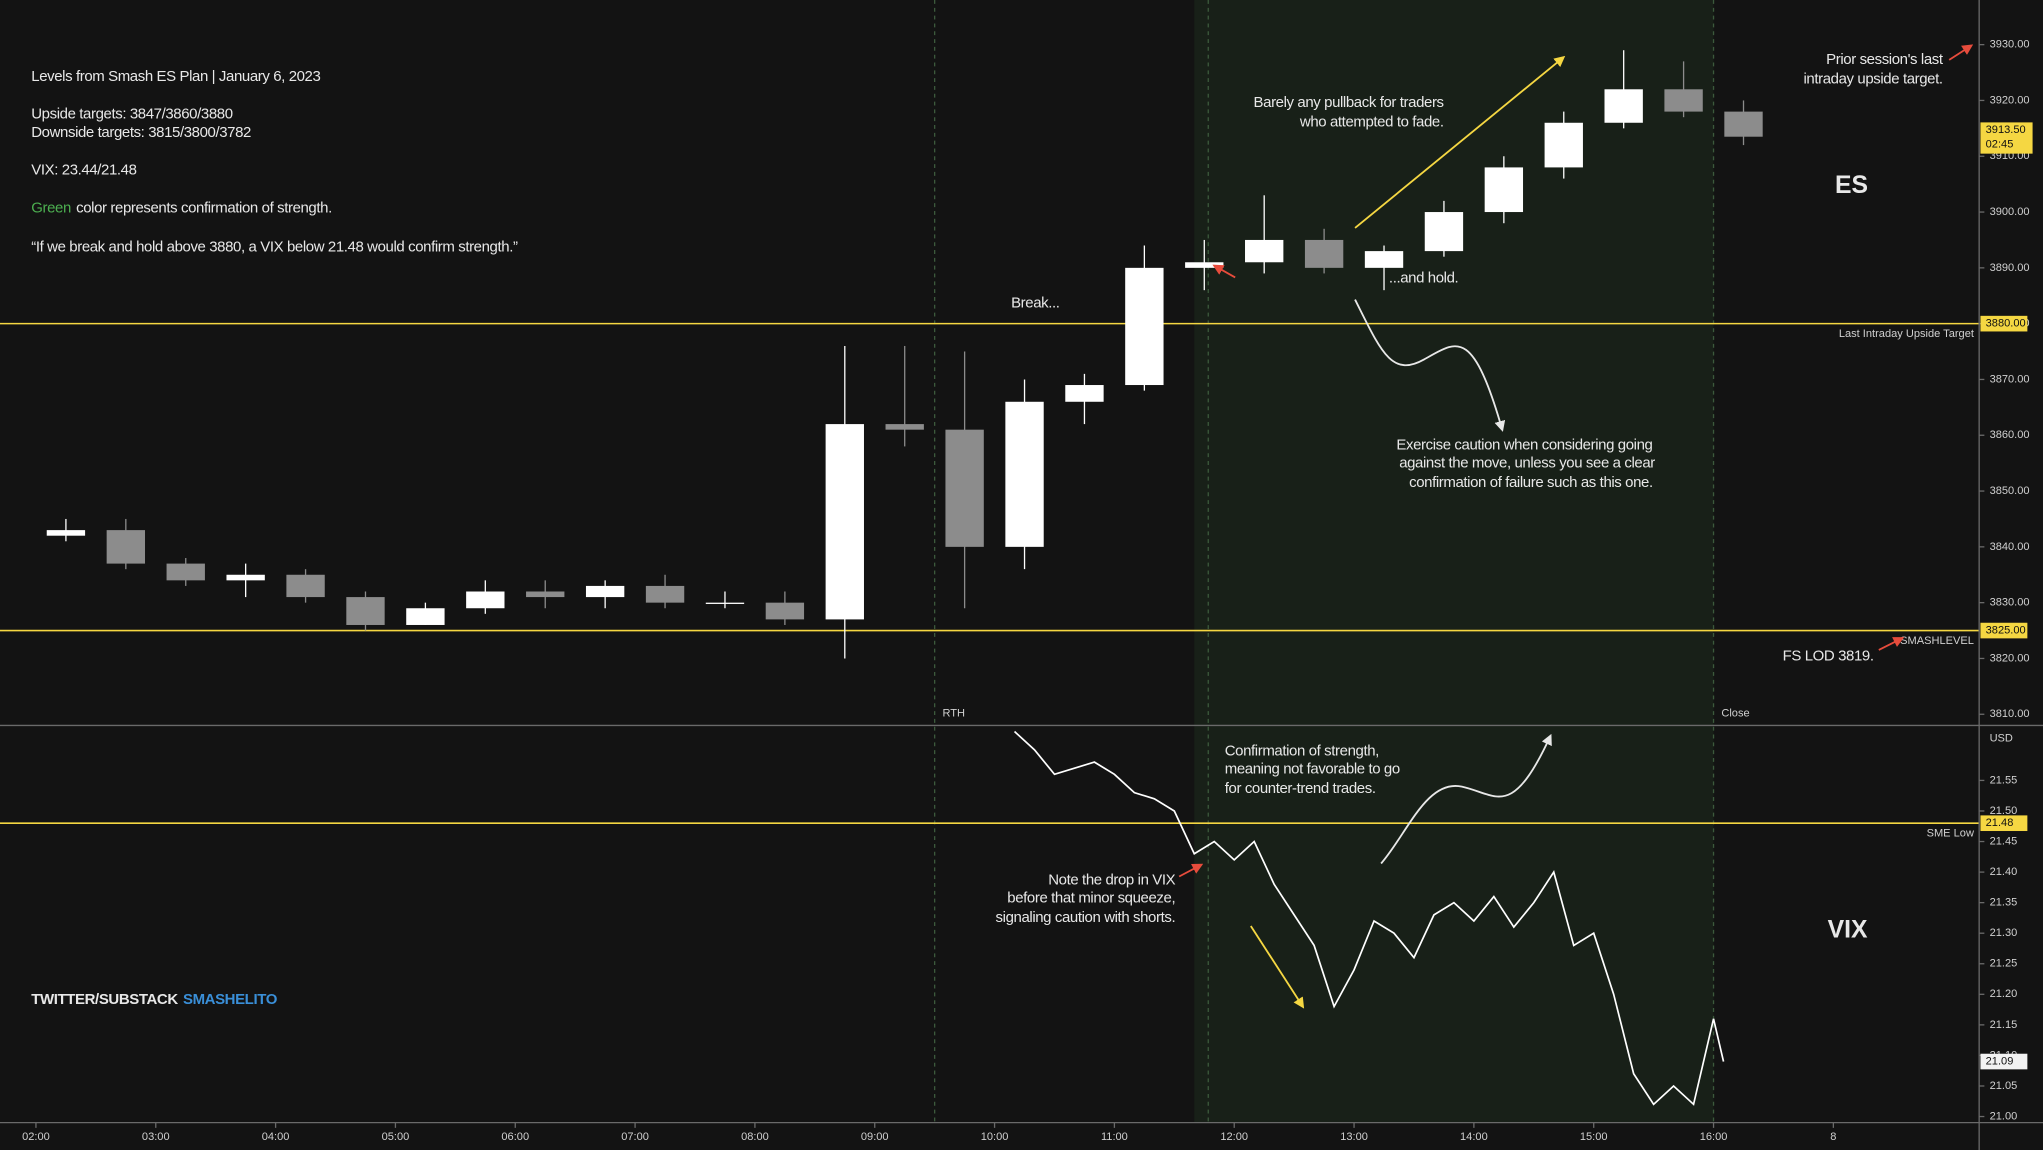  What do you see at coordinates (1302, 750) in the screenshot?
I see `line: Confirmation of strength,` at bounding box center [1302, 750].